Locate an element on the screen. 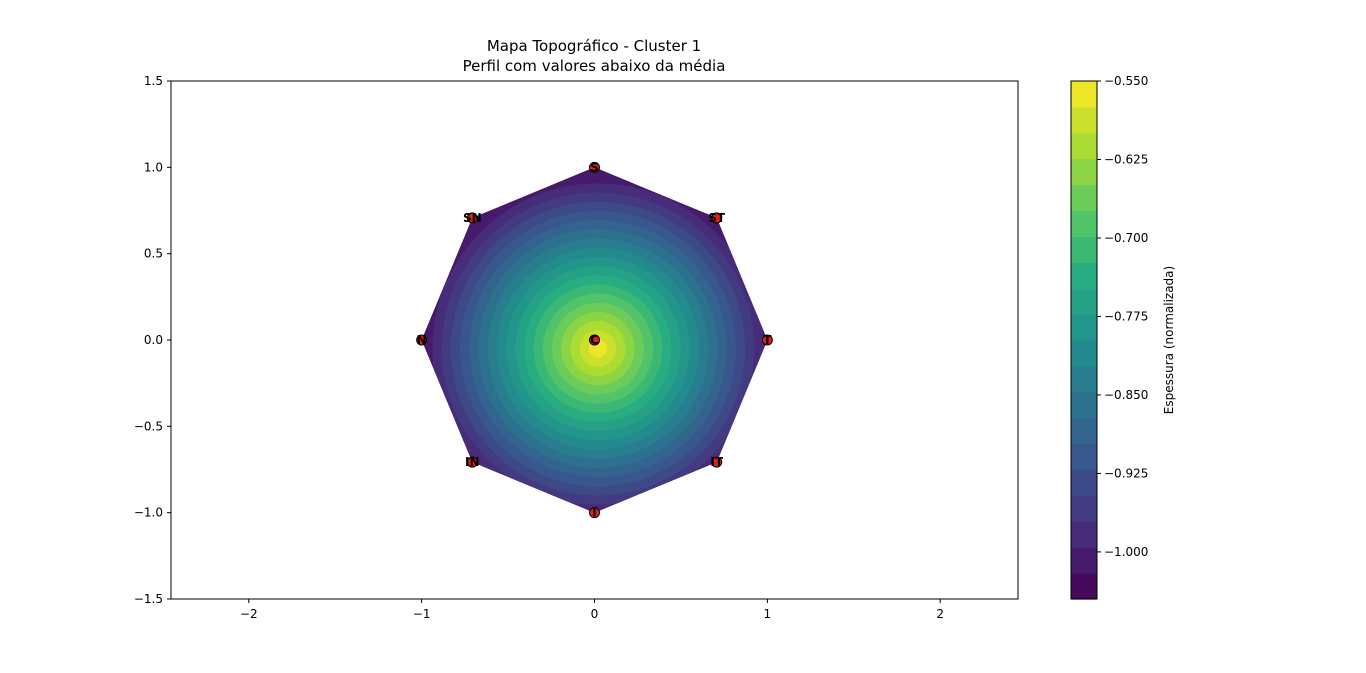  colorbar-tick-label: −1.000 is located at coordinates (1126, 552).